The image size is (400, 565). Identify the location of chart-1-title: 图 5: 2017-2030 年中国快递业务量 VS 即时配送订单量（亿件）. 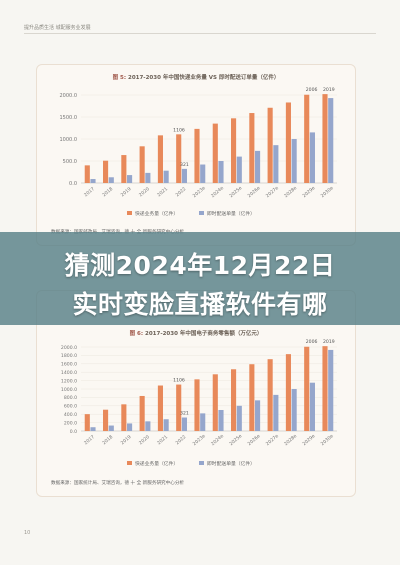
(196, 77).